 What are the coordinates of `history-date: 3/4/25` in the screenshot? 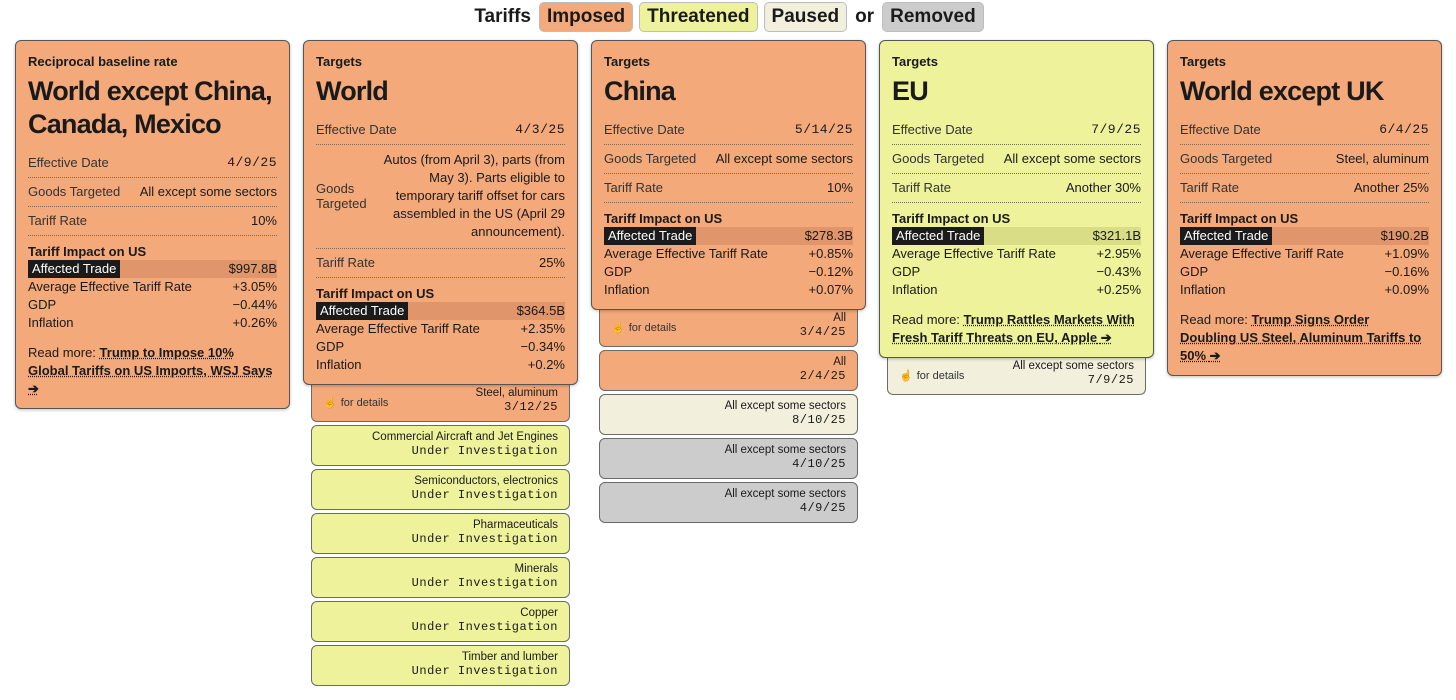 It's located at (822, 332).